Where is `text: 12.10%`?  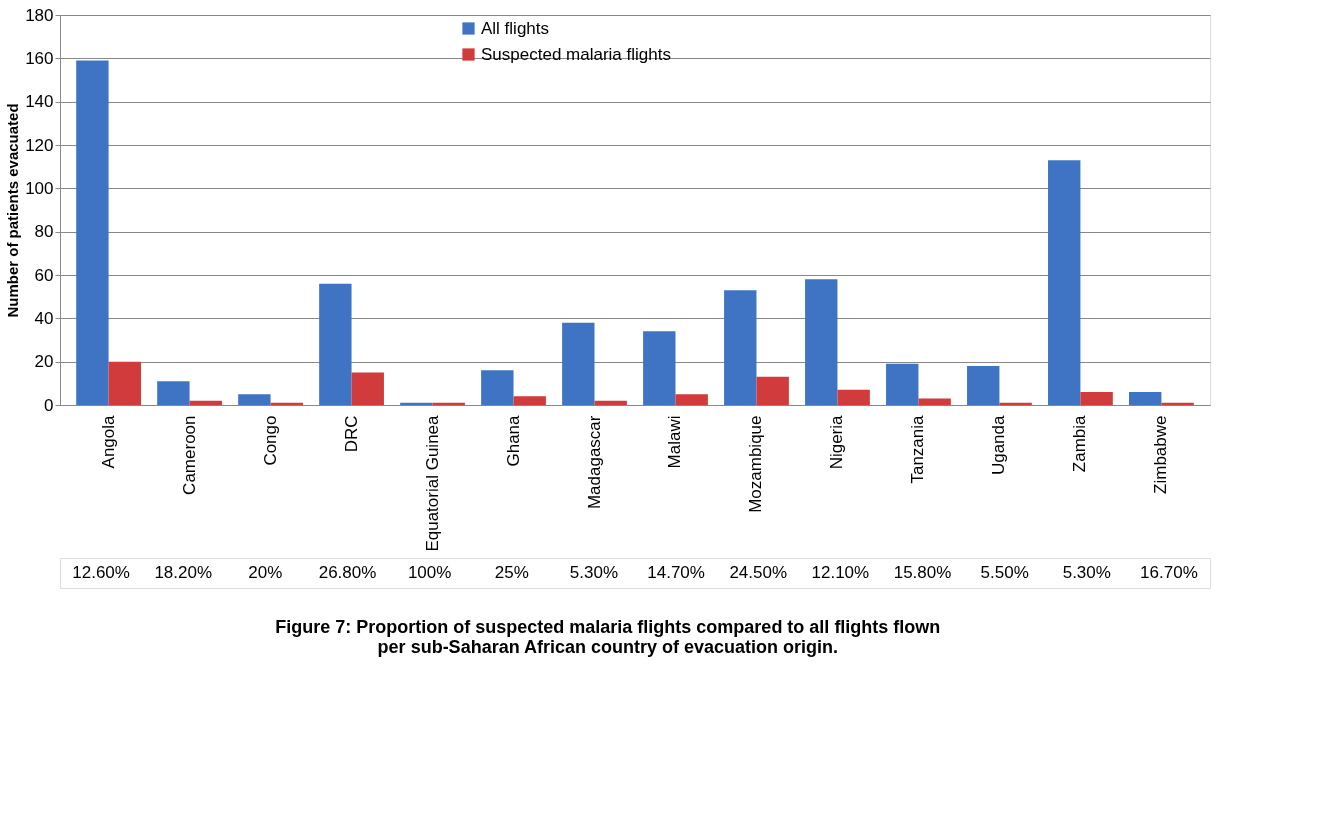 text: 12.10% is located at coordinates (840, 572).